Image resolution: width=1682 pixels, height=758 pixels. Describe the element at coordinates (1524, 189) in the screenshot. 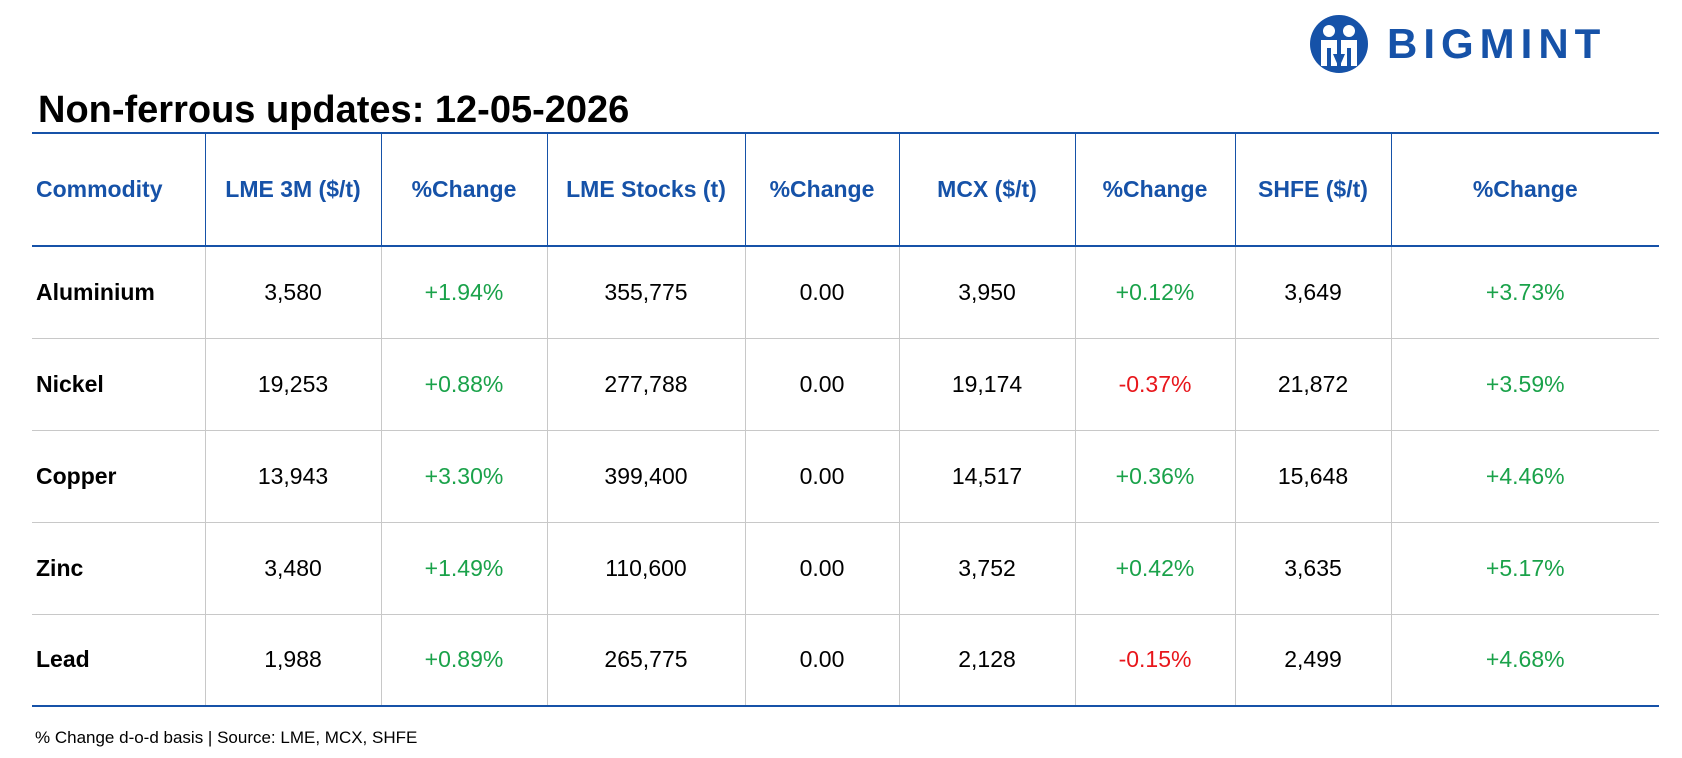

I see `header-shfe-change: %Change` at that location.